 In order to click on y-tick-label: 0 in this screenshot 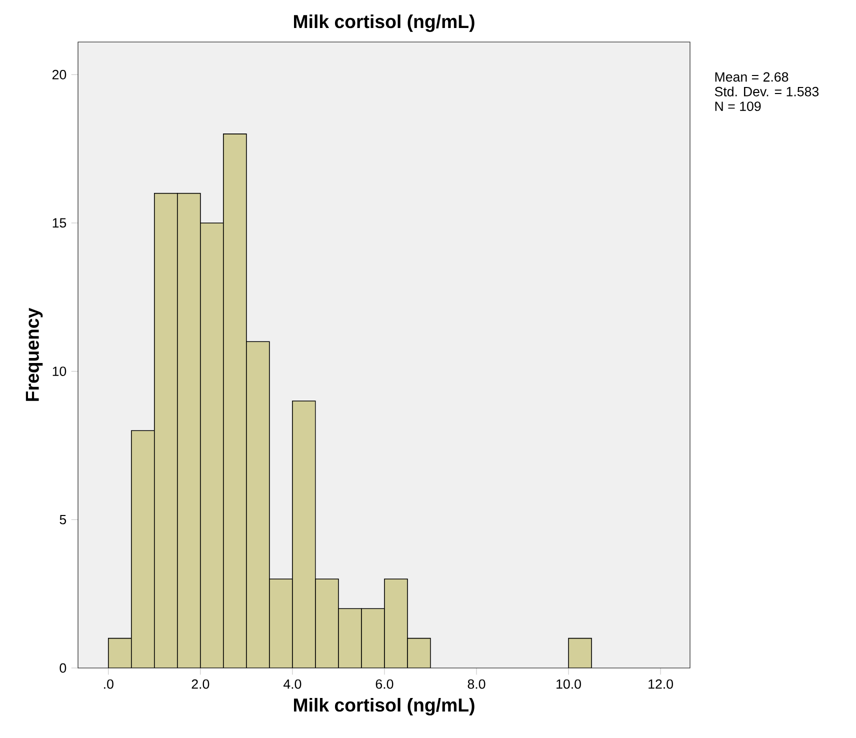, I will do `click(63, 668)`.